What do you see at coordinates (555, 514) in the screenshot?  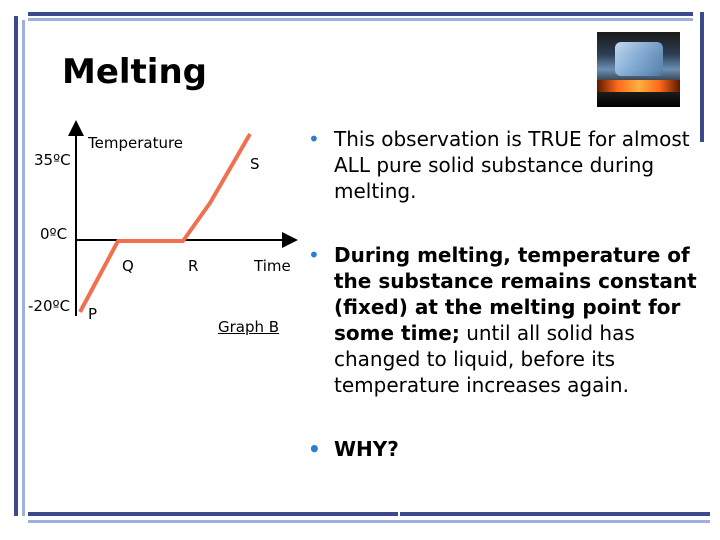 I see `frame-bottom-bar-right` at bounding box center [555, 514].